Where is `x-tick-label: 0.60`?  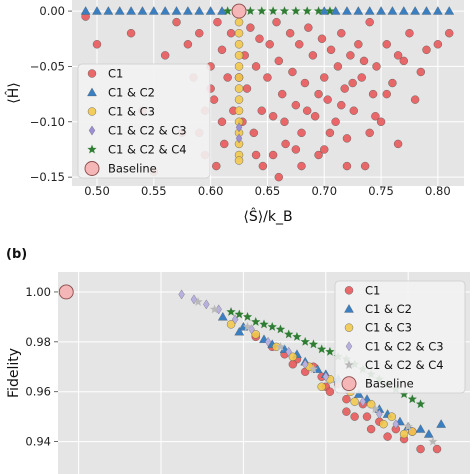
x-tick-label: 0.60 is located at coordinates (211, 191).